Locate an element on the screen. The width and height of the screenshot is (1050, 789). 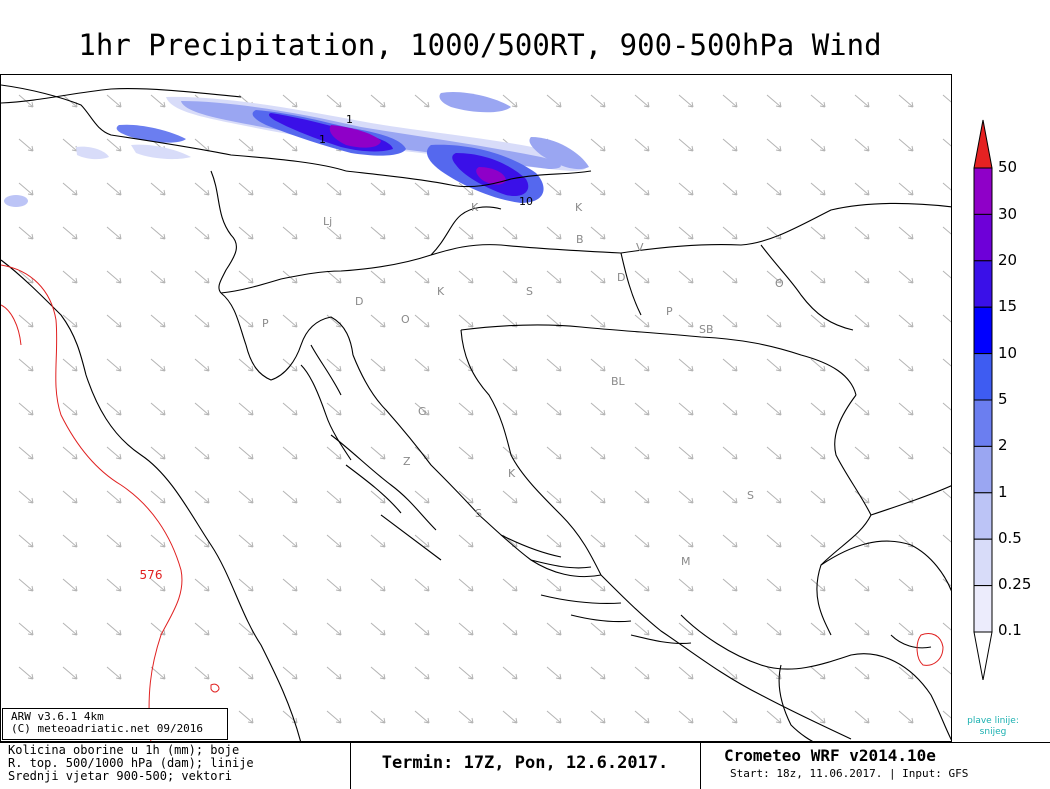
legend-label: 5 is located at coordinates (1003, 399).